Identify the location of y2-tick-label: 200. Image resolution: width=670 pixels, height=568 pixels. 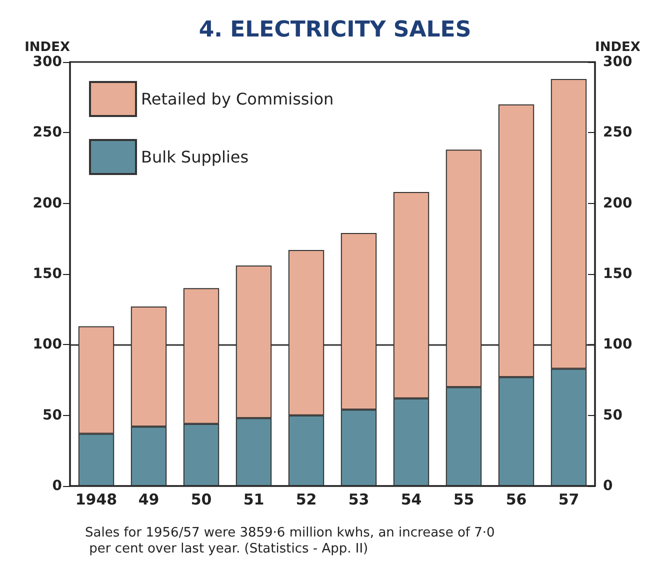
(617, 203).